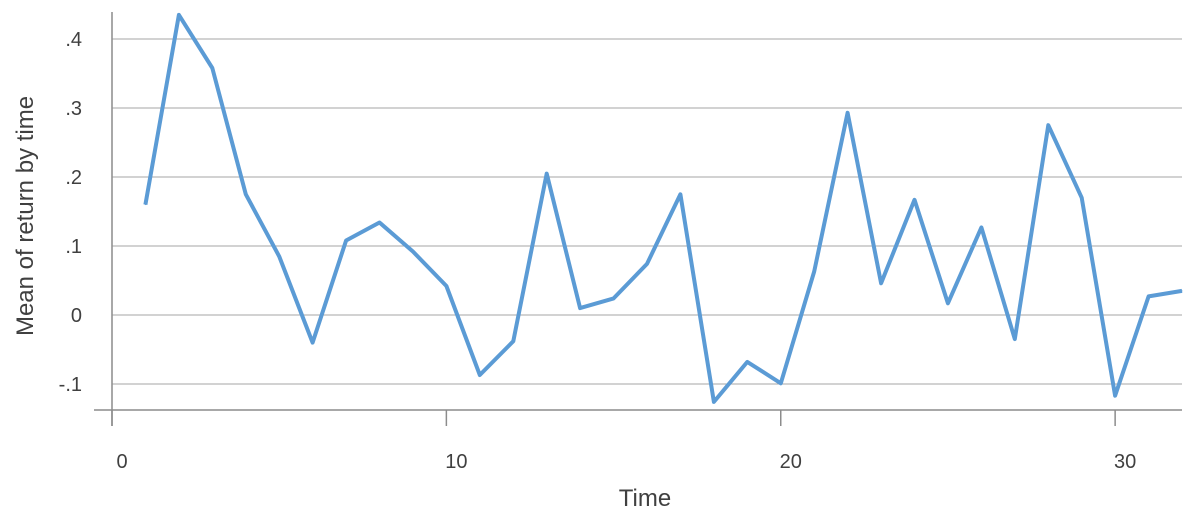  Describe the element at coordinates (25, 216) in the screenshot. I see `y-axis-title: Mean of return by time` at that location.